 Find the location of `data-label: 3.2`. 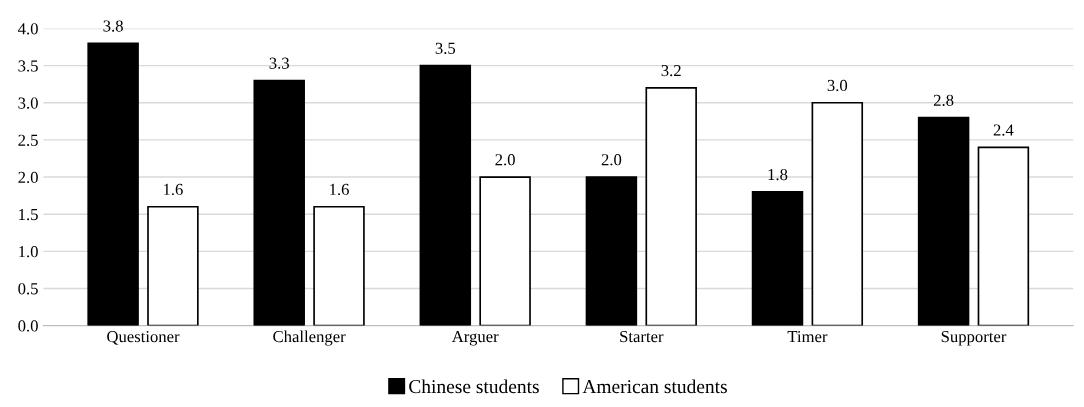

data-label: 3.2 is located at coordinates (671, 70).